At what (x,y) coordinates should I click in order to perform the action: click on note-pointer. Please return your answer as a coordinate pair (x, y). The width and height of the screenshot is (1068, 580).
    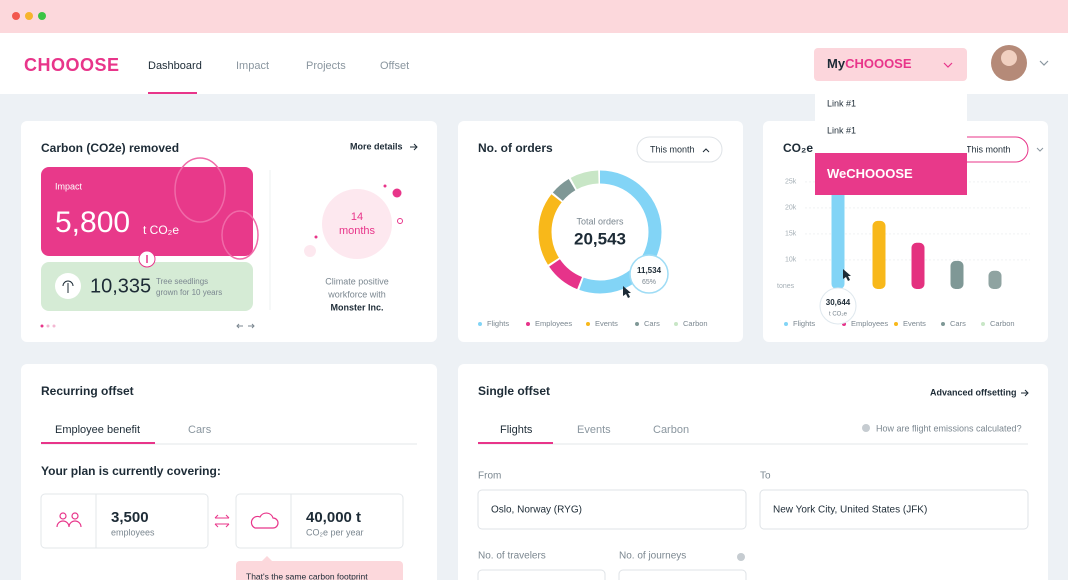
    Looking at the image, I should click on (267, 558).